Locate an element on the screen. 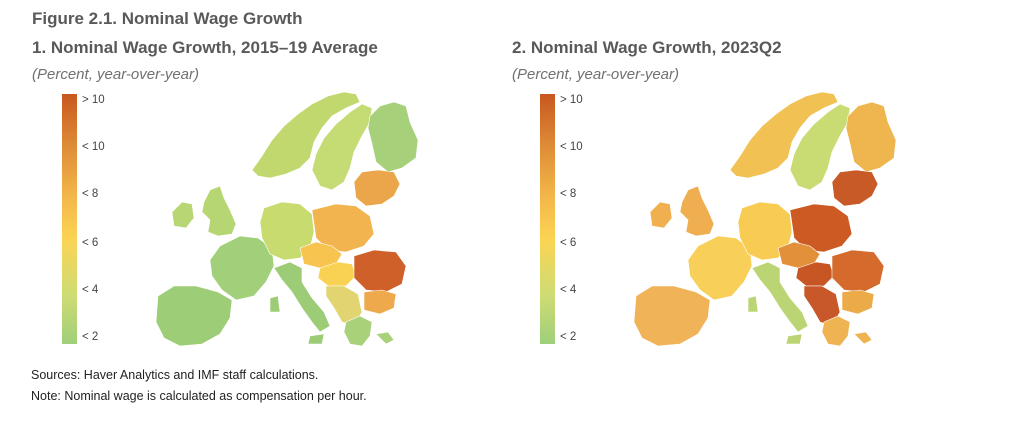 The width and height of the screenshot is (1023, 431). panel-2-legend-tick: < 2 is located at coordinates (568, 337).